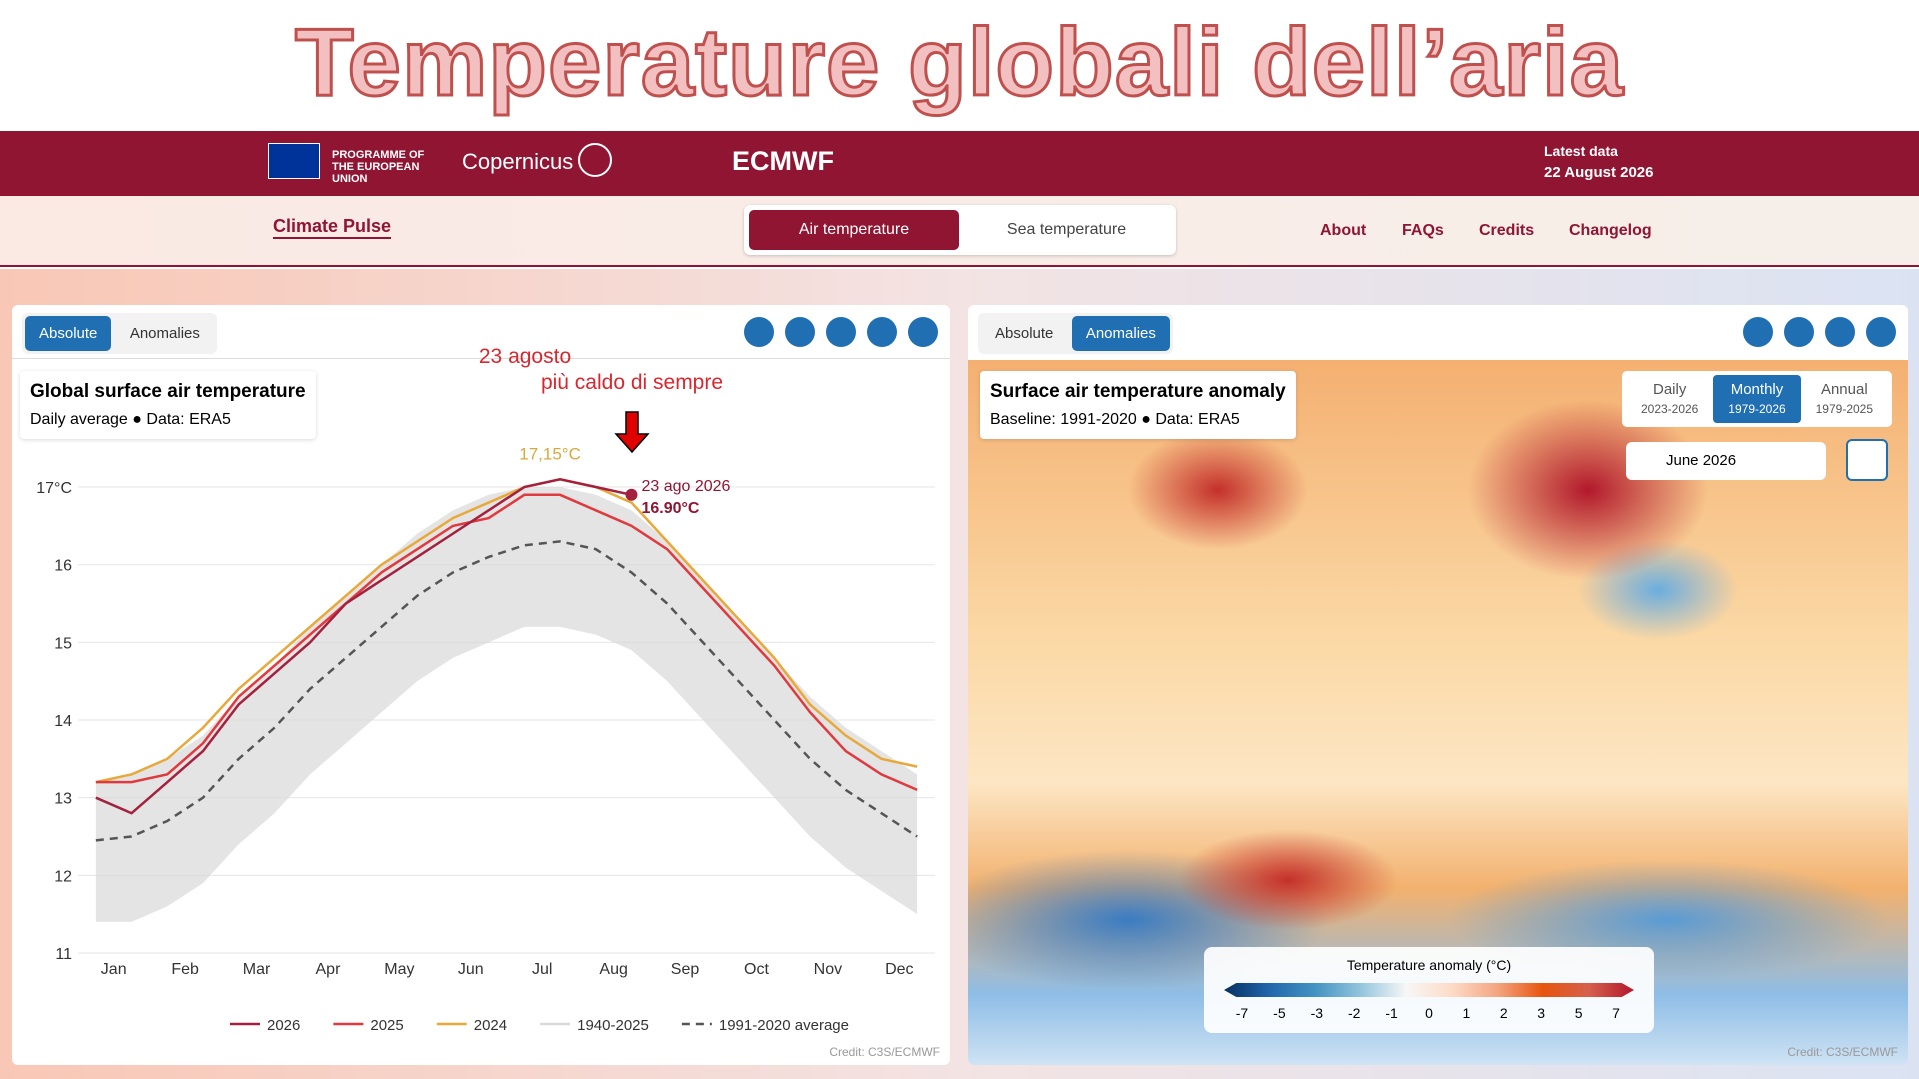 This screenshot has height=1079, width=1919. I want to click on eu-programme: PROGRAMME OF THE EUROPEAN UNION, so click(378, 167).